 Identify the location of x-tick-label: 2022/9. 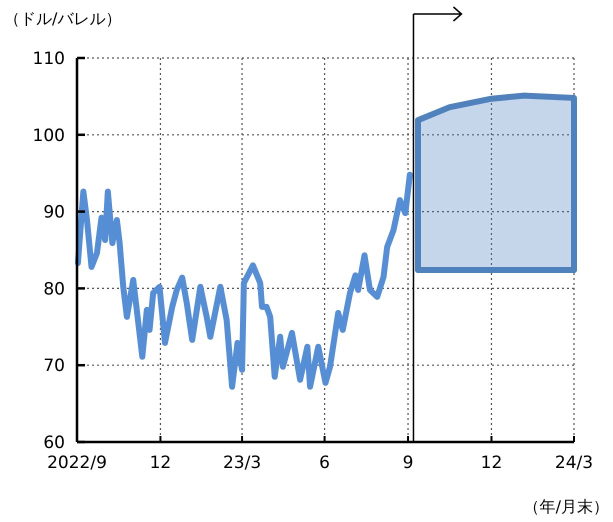
(77, 463).